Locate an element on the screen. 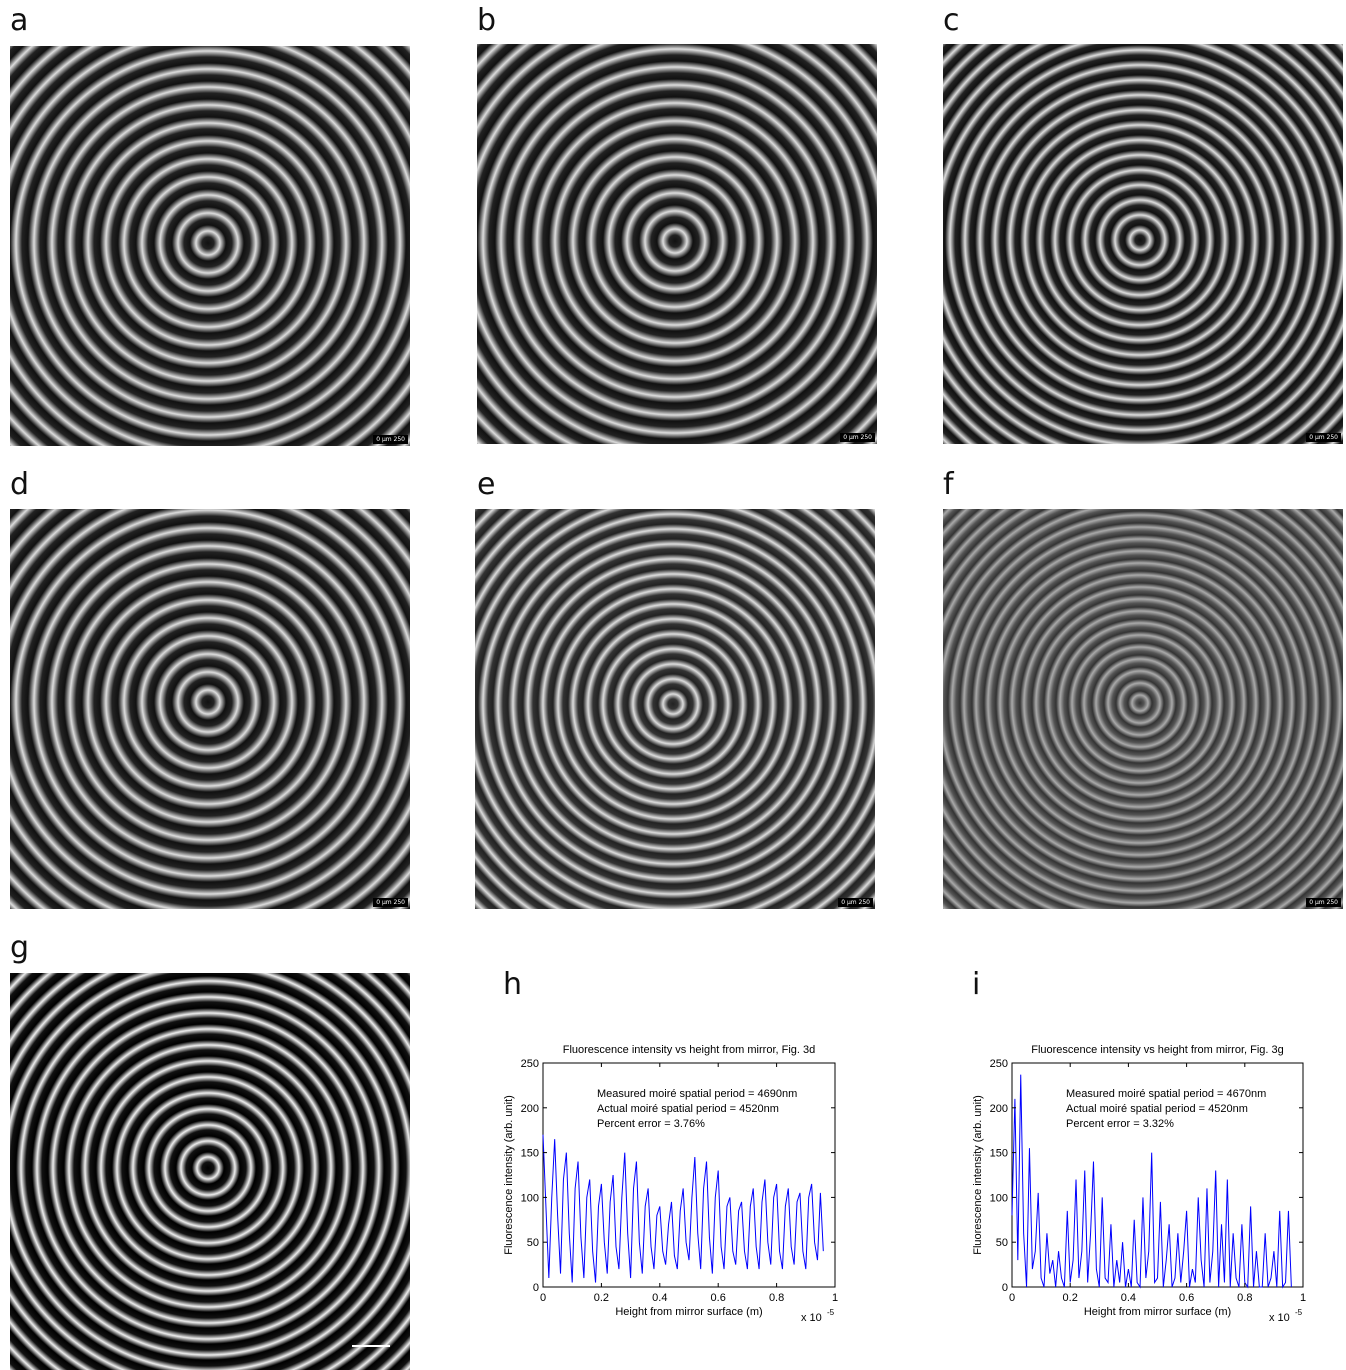 The image size is (1346, 1370). plot-frame is located at coordinates (1157, 1175).